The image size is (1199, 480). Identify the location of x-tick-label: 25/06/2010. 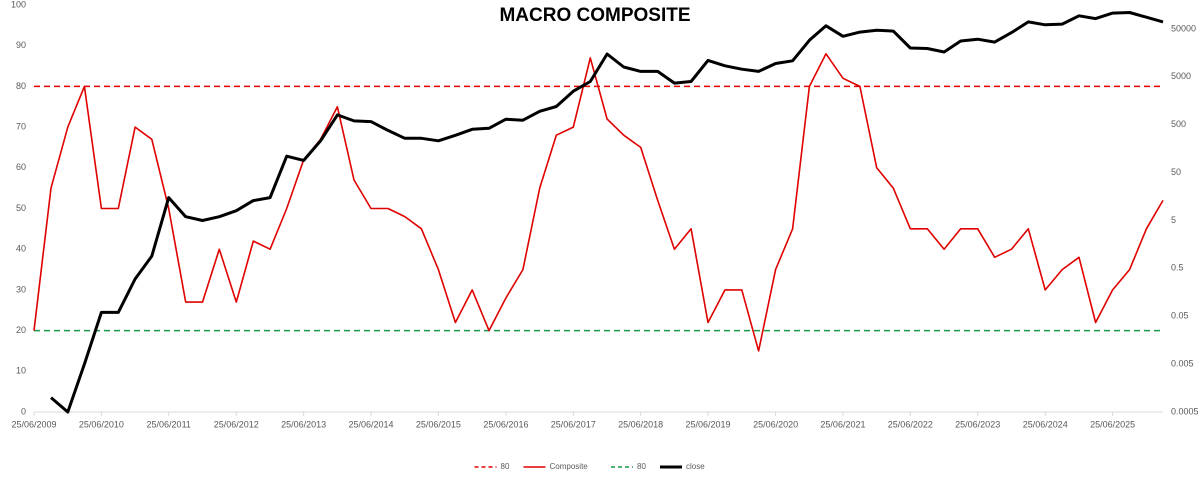
(101, 424).